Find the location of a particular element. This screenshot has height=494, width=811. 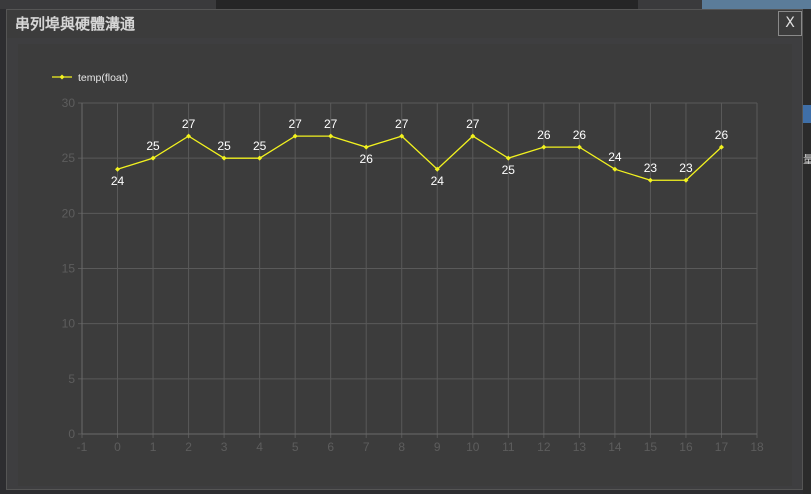

x-tick-label: 4 is located at coordinates (259, 447).